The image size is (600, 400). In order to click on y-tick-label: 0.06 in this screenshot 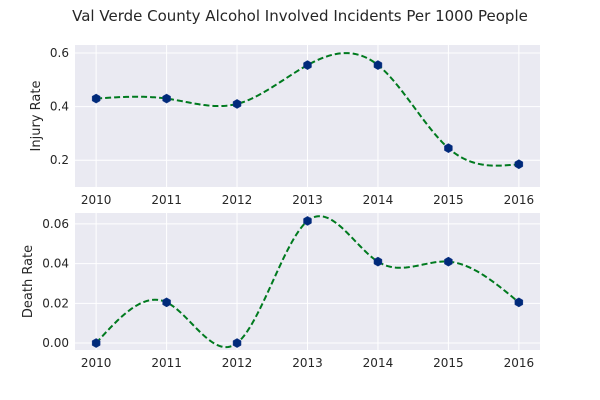, I will do `click(55, 224)`.